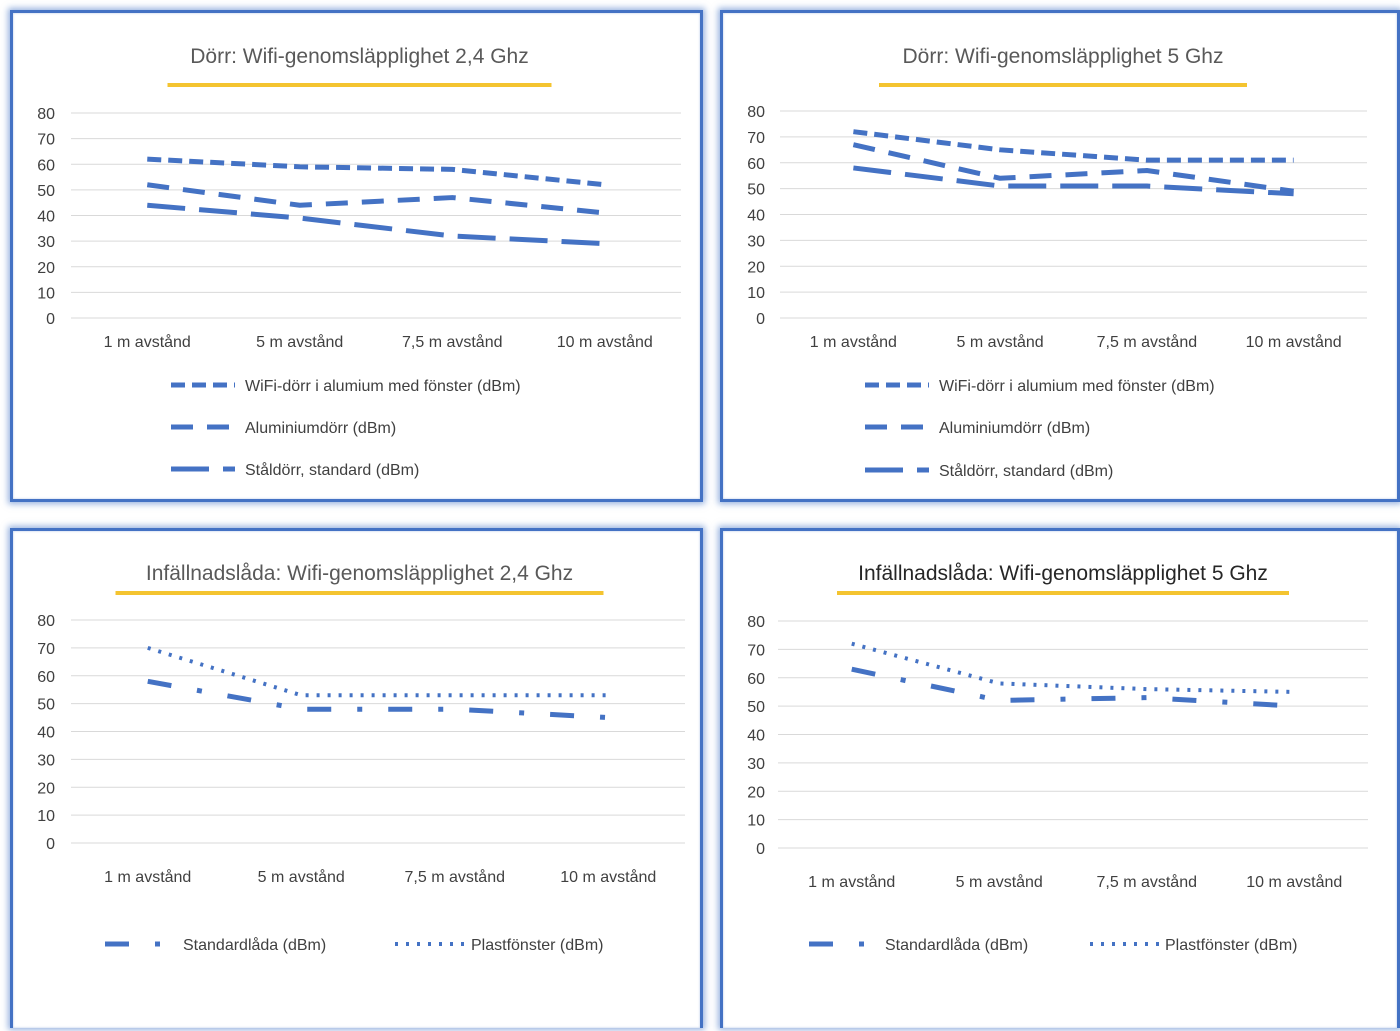 The height and width of the screenshot is (1031, 1400). What do you see at coordinates (1063, 56) in the screenshot?
I see `chart-title: Dörr: Wifi-genomsläpplighet 5 Ghz` at bounding box center [1063, 56].